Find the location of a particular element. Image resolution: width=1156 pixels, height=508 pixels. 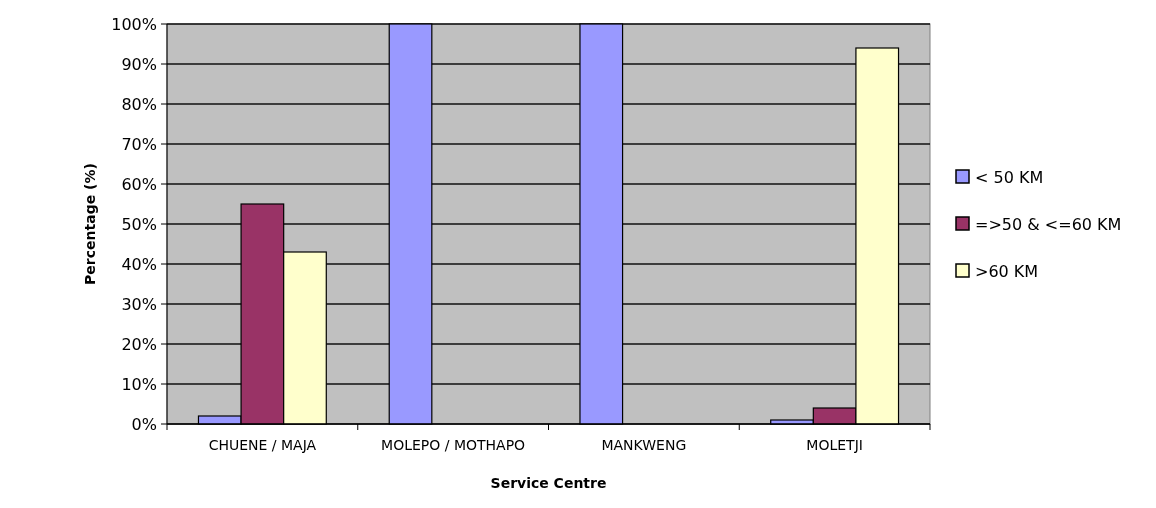

x-tick-label: CHUENE / MAJA is located at coordinates (262, 445).